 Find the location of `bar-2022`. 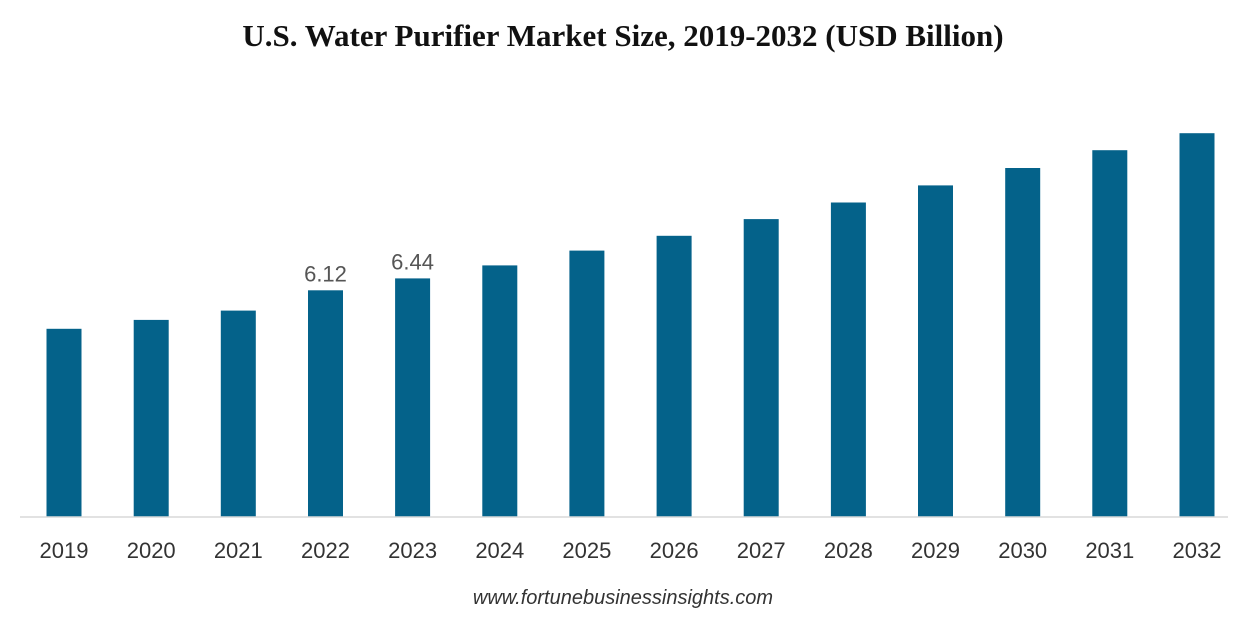

bar-2022 is located at coordinates (325, 403).